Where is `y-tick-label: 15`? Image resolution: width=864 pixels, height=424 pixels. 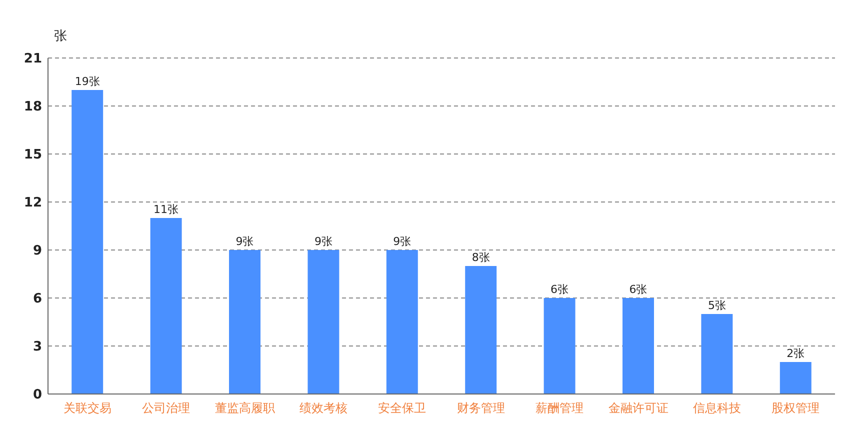
y-tick-label: 15 is located at coordinates (33, 155).